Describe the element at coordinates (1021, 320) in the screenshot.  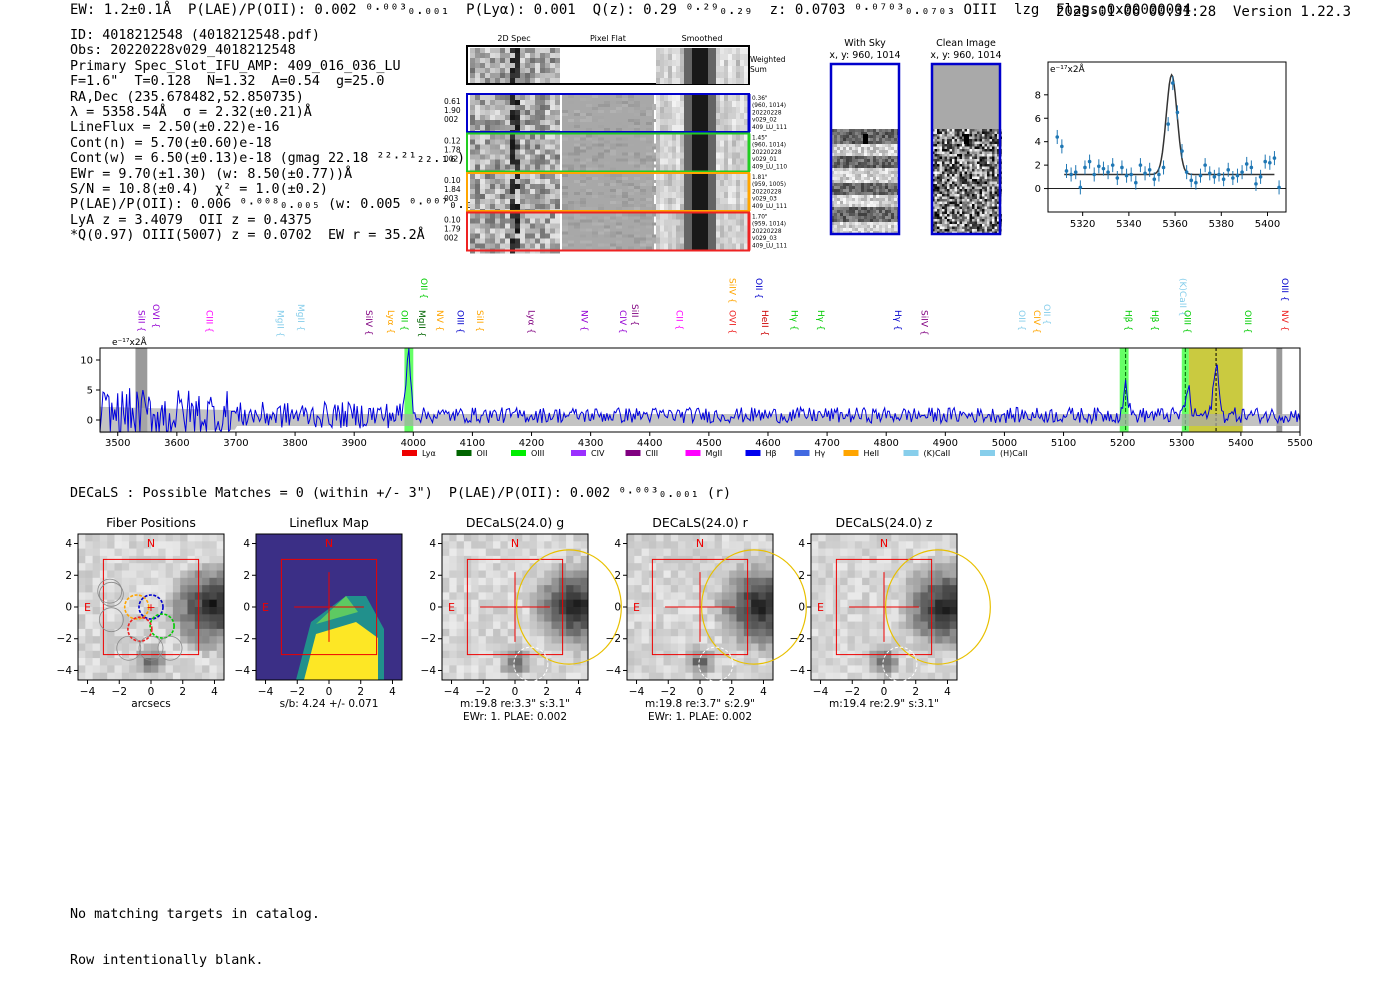
I see `spectrum-line-label-text: OII {` at that location.